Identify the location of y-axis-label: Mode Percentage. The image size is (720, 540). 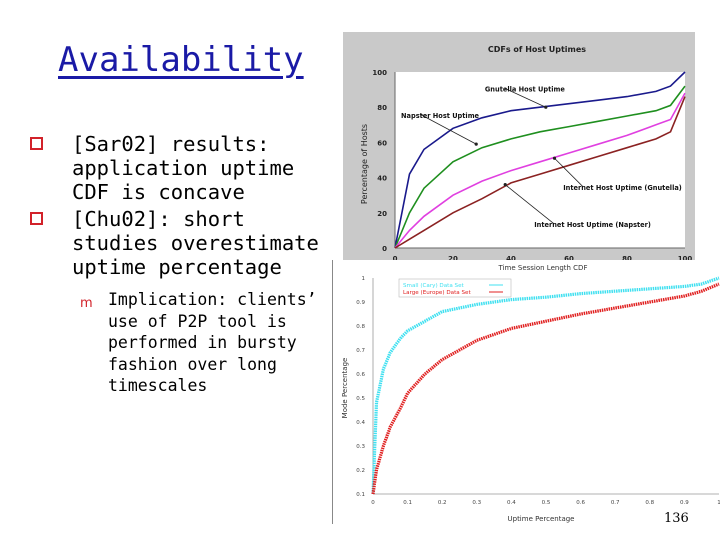
(345, 388).